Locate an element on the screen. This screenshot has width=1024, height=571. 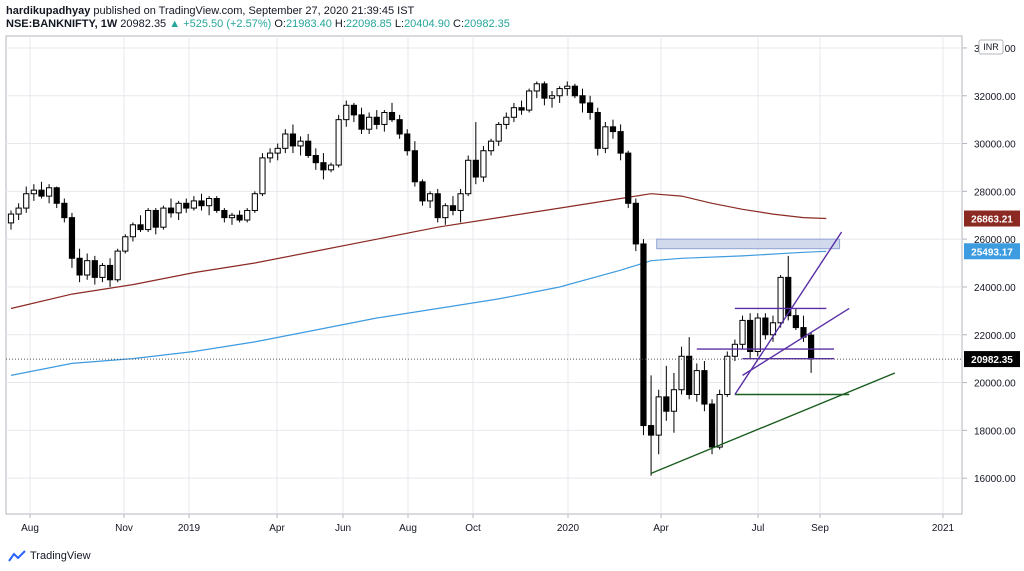
last-price: 20982.35 is located at coordinates (143, 24).